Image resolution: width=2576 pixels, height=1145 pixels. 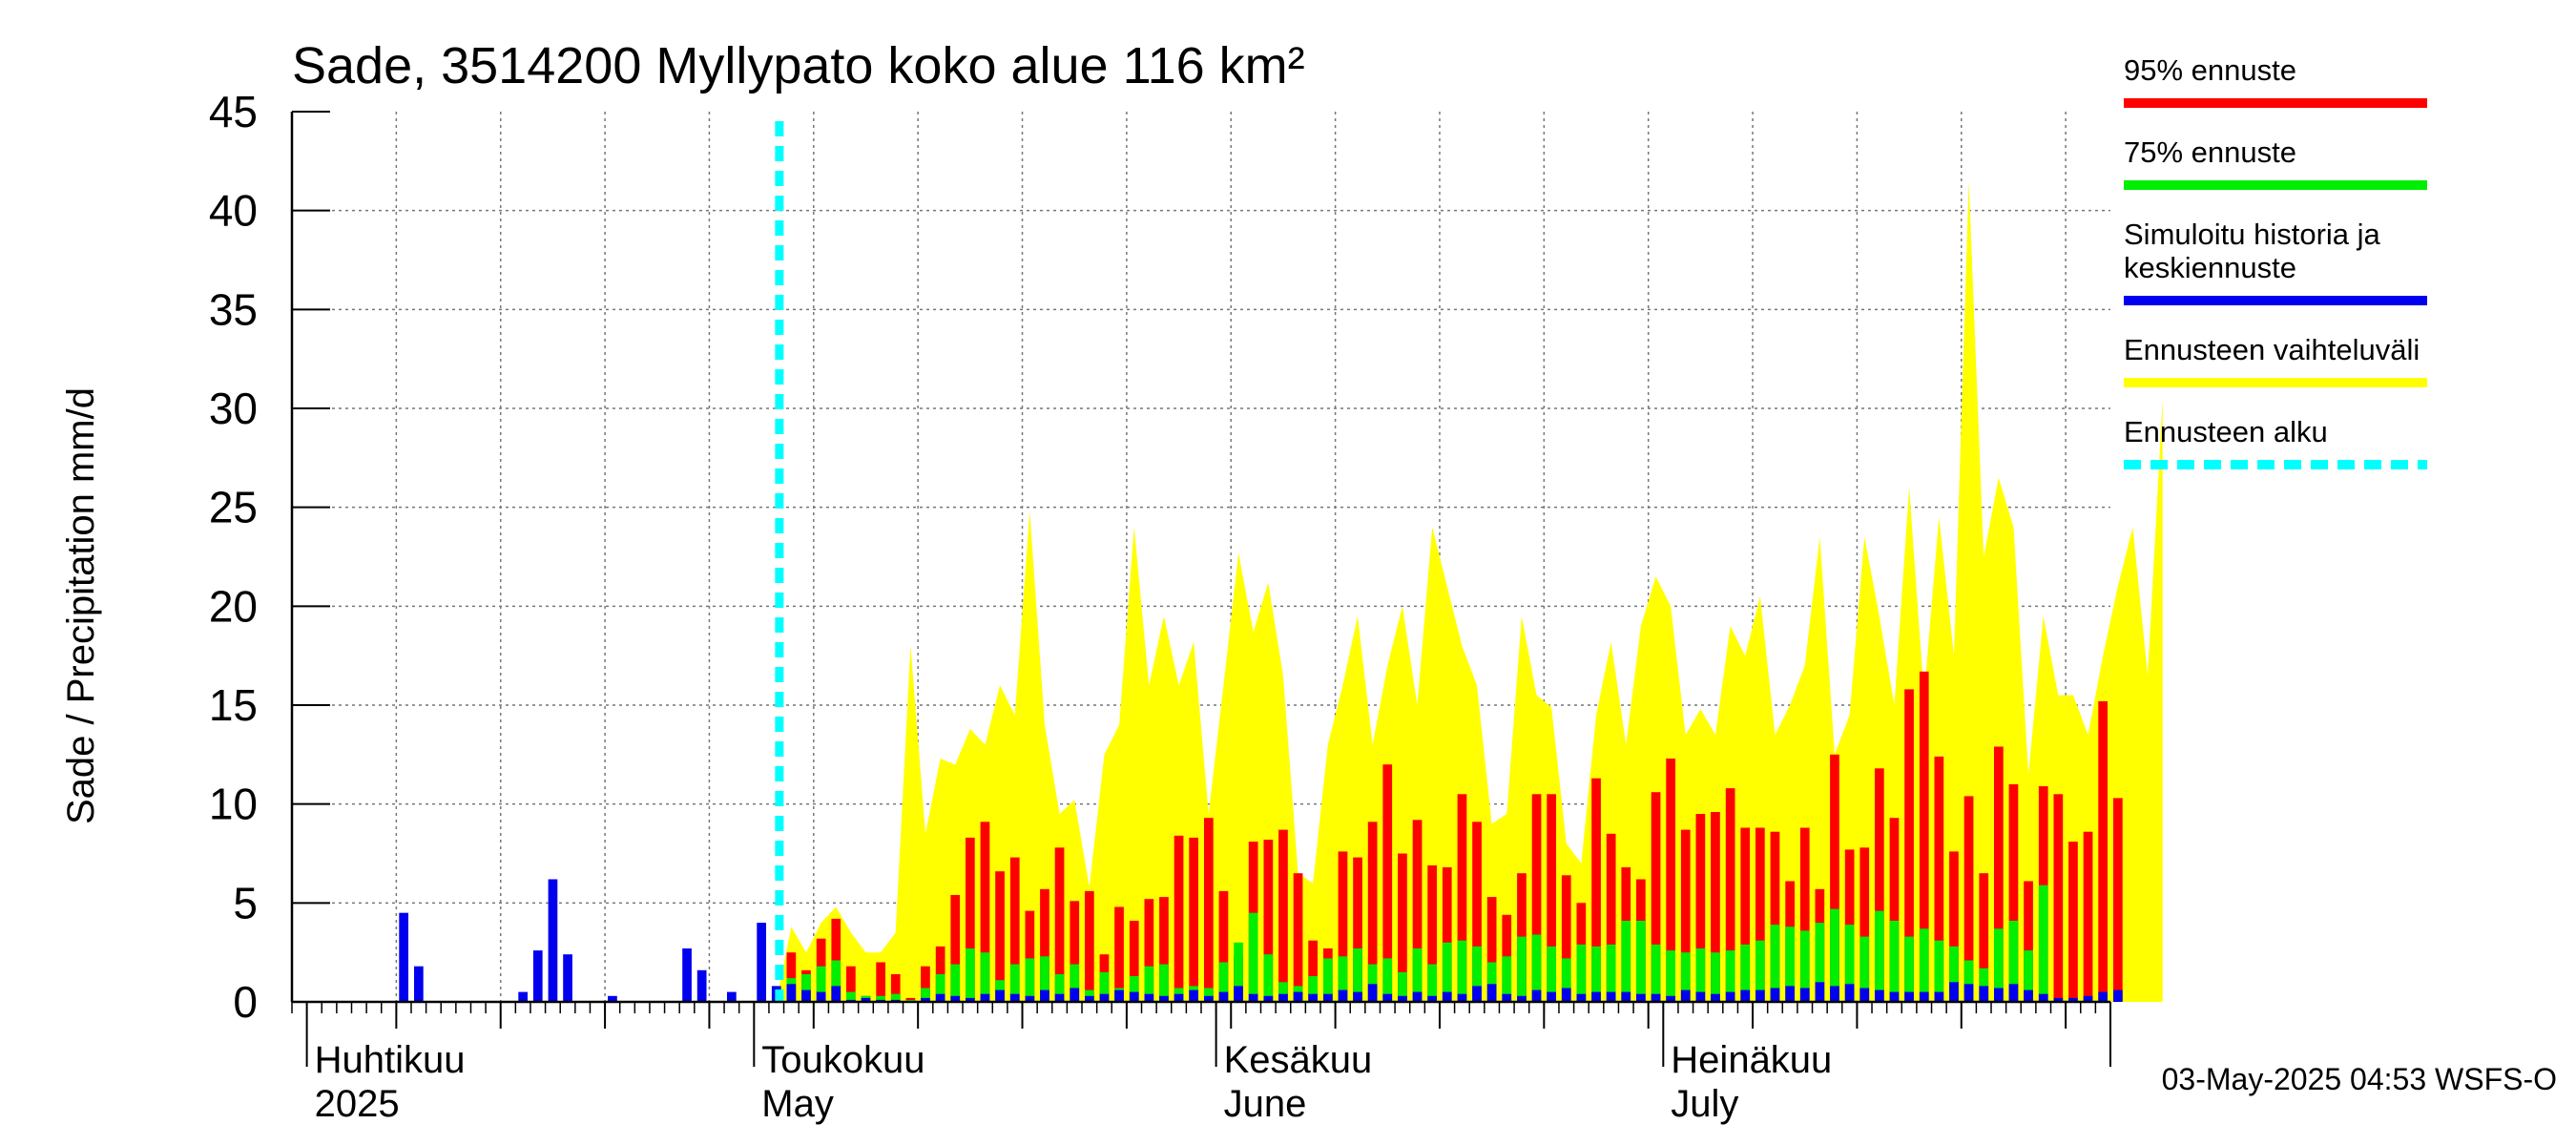 I want to click on y-tick-label: 20, so click(x=233, y=606).